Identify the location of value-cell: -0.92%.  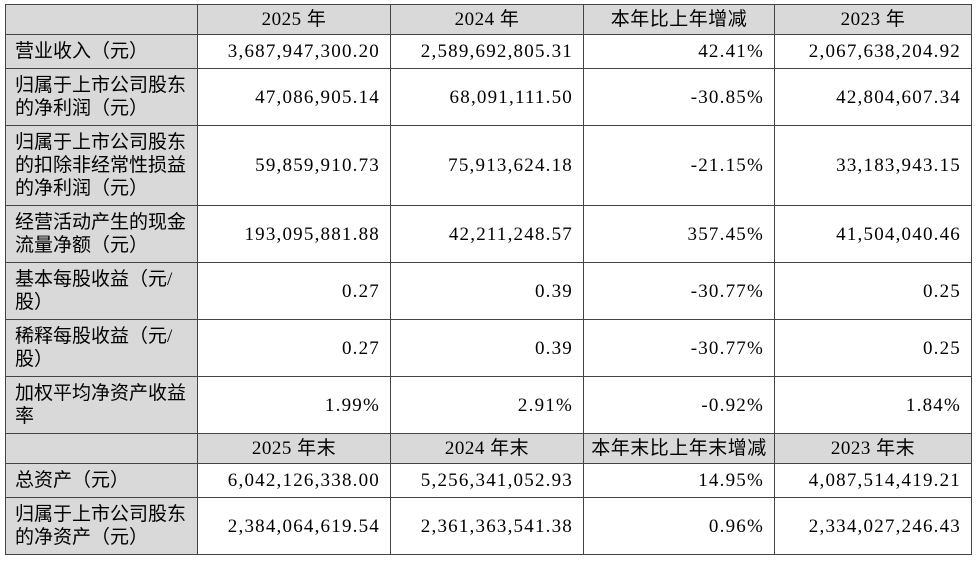
(679, 405).